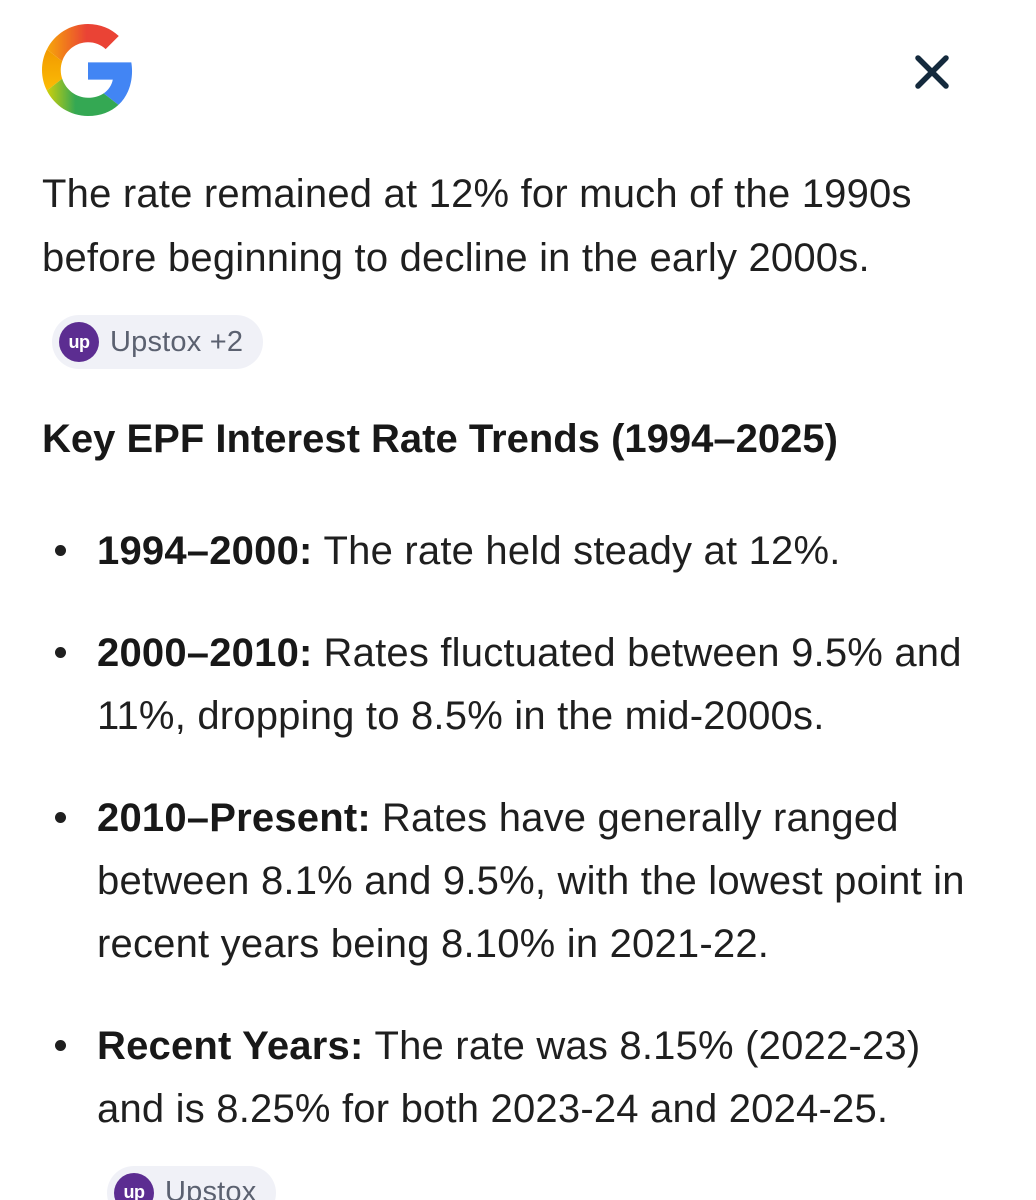 The width and height of the screenshot is (1036, 1200). Describe the element at coordinates (518, 70) in the screenshot. I see `panel-header` at that location.